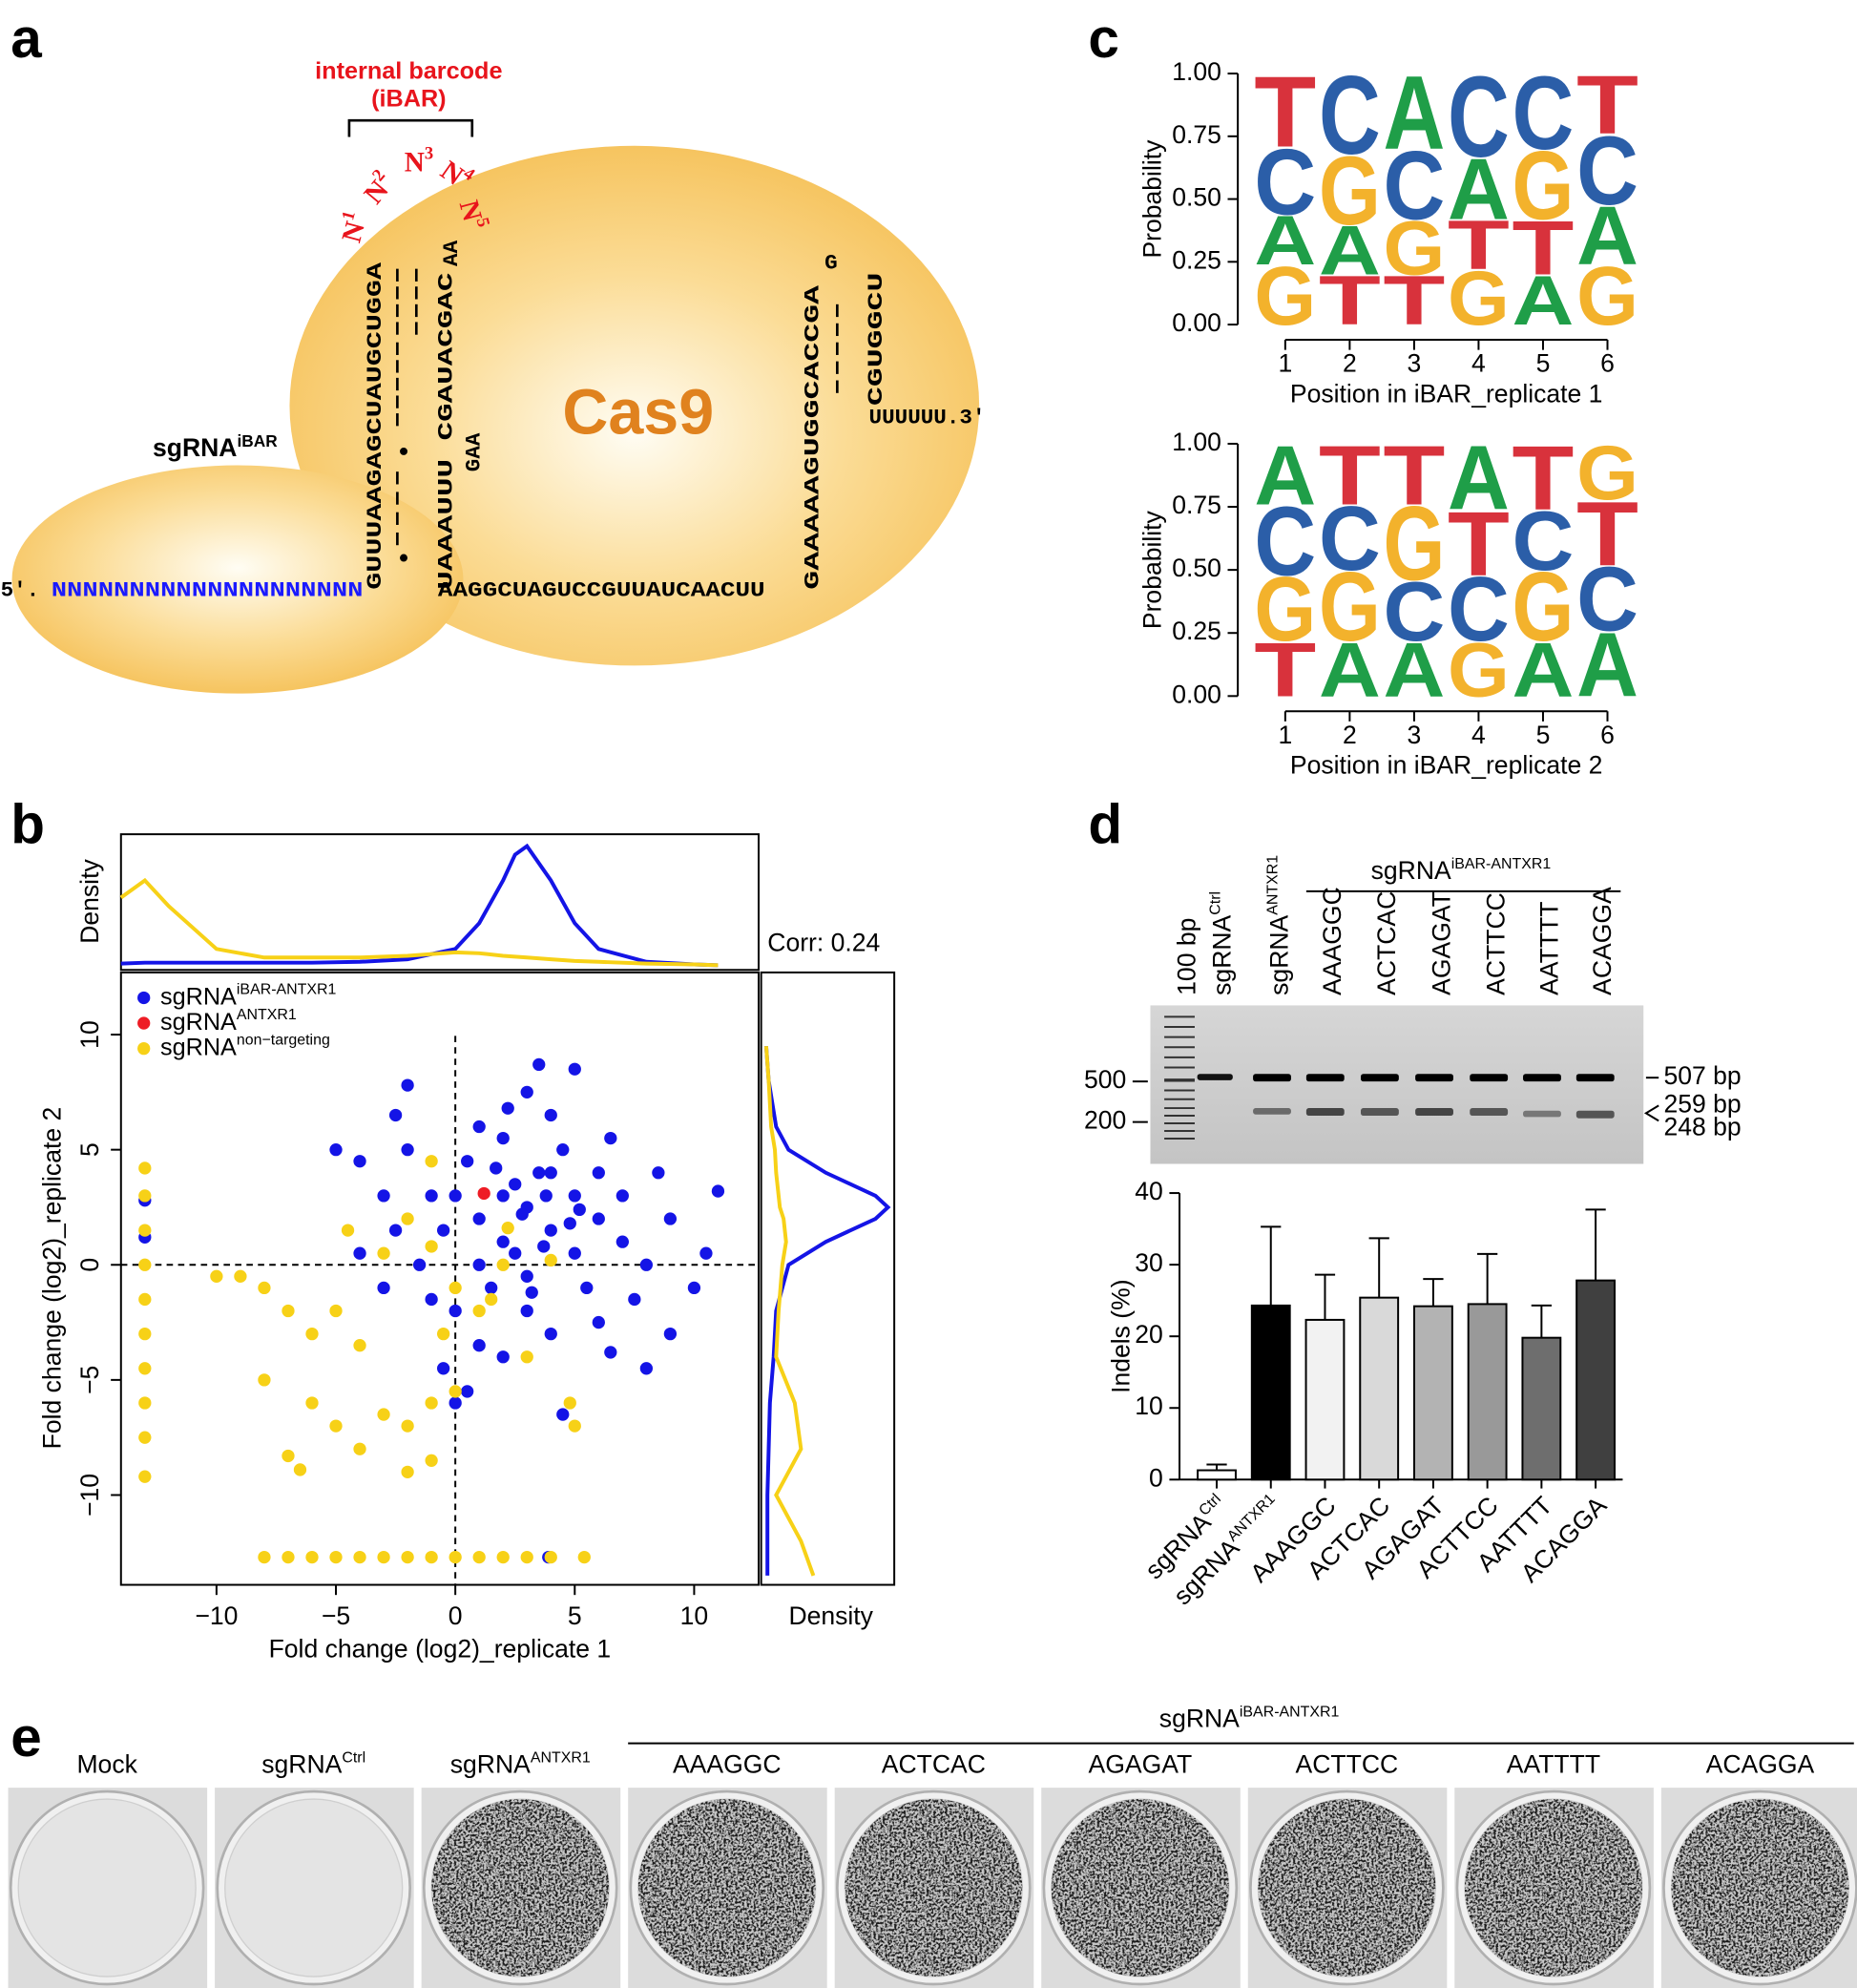 Image resolution: width=1857 pixels, height=1988 pixels. What do you see at coordinates (106, 1764) in the screenshot?
I see `plate-label-base: Mock` at bounding box center [106, 1764].